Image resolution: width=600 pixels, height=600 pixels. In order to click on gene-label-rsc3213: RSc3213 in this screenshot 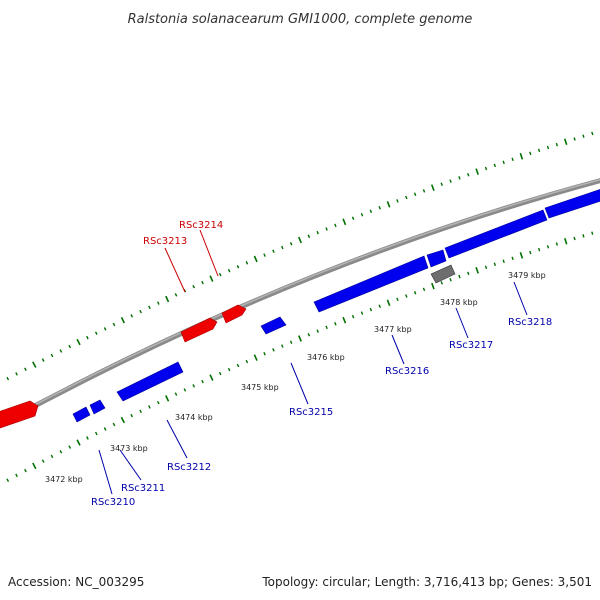, I will do `click(165, 241)`.